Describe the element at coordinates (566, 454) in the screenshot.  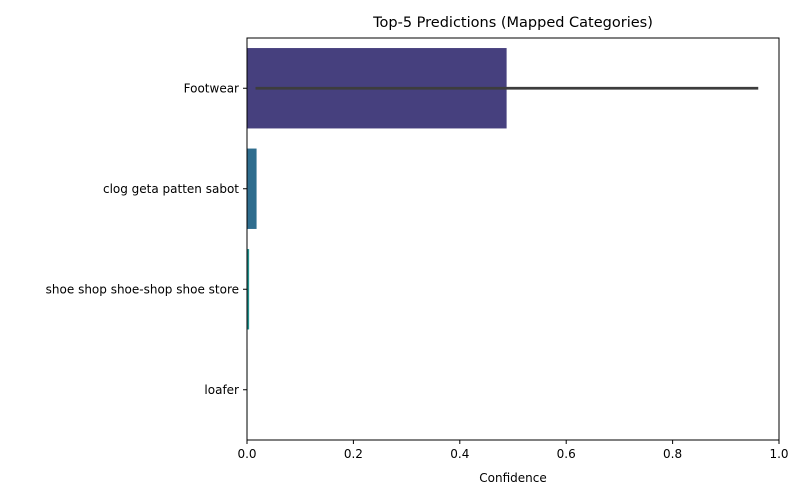
I see `x-tick-label-3: 0.6` at that location.